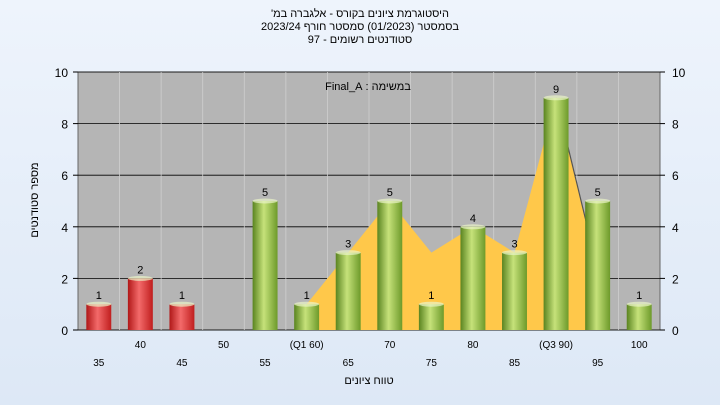 This screenshot has width=720, height=405. Describe the element at coordinates (35, 199) in the screenshot. I see `y-axis-label: מספר סטודנטים` at that location.